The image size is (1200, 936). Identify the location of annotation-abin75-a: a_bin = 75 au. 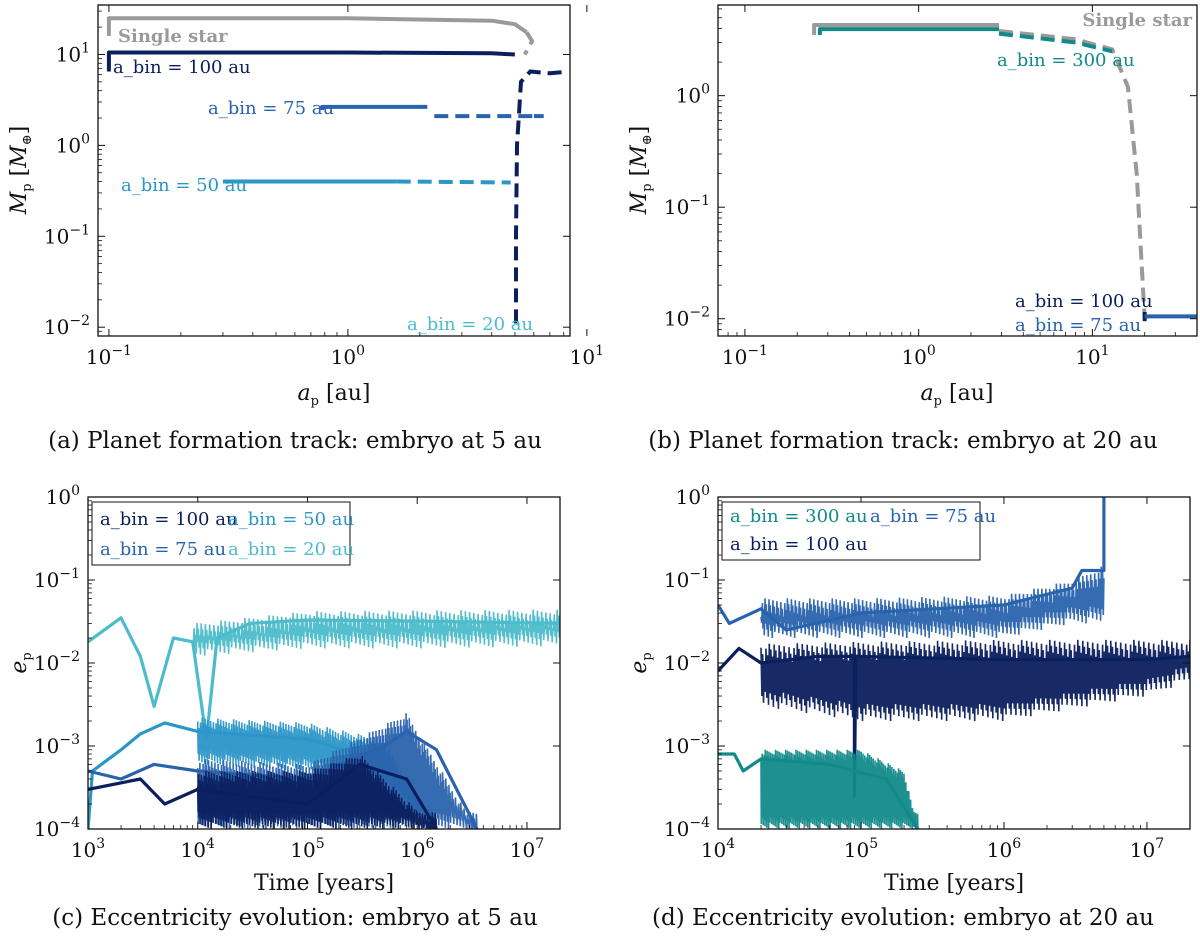
(271, 108).